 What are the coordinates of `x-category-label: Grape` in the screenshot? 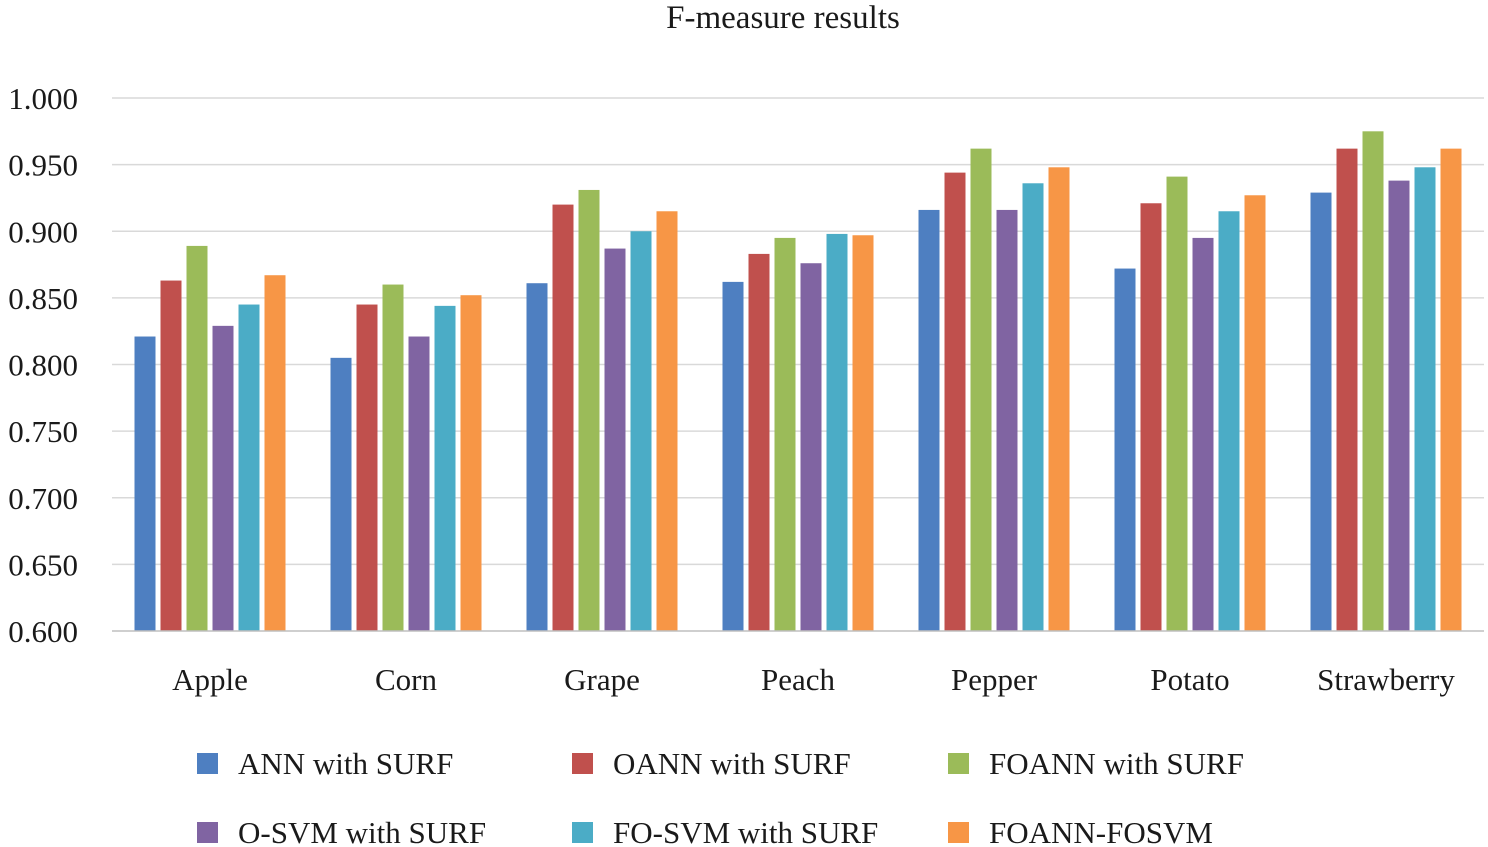 It's located at (602, 679).